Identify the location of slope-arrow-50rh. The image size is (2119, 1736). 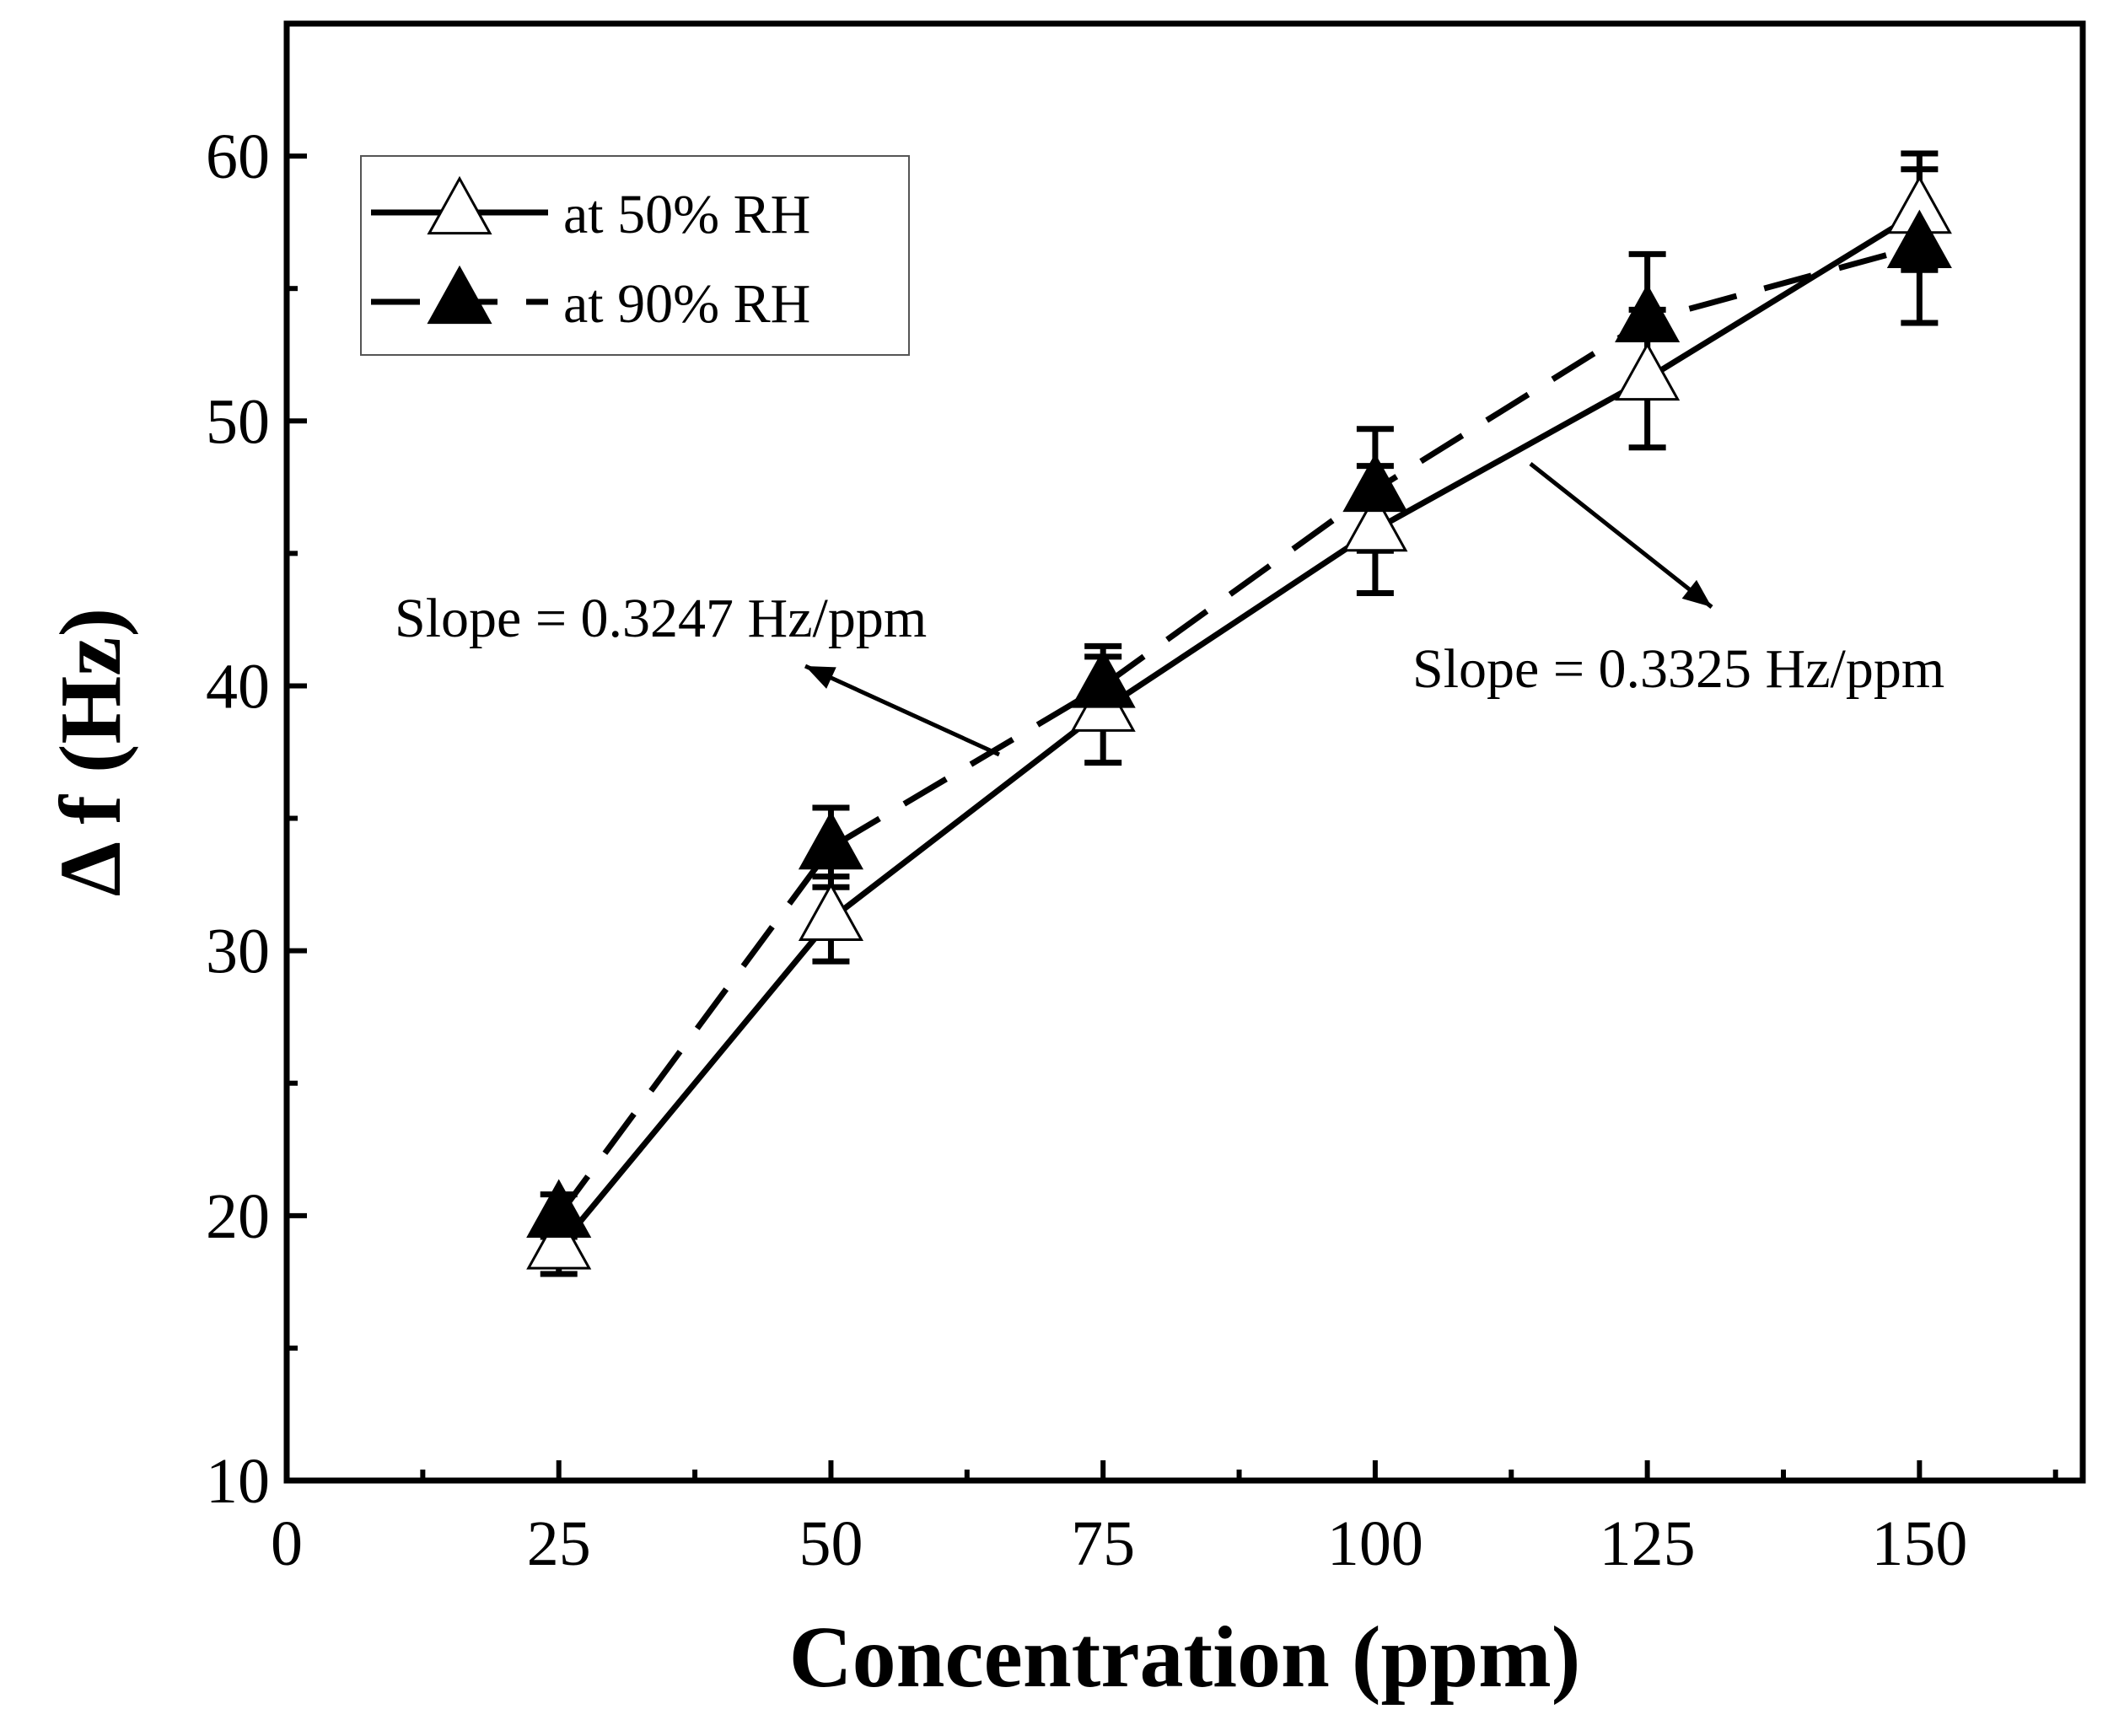
(1621, 535).